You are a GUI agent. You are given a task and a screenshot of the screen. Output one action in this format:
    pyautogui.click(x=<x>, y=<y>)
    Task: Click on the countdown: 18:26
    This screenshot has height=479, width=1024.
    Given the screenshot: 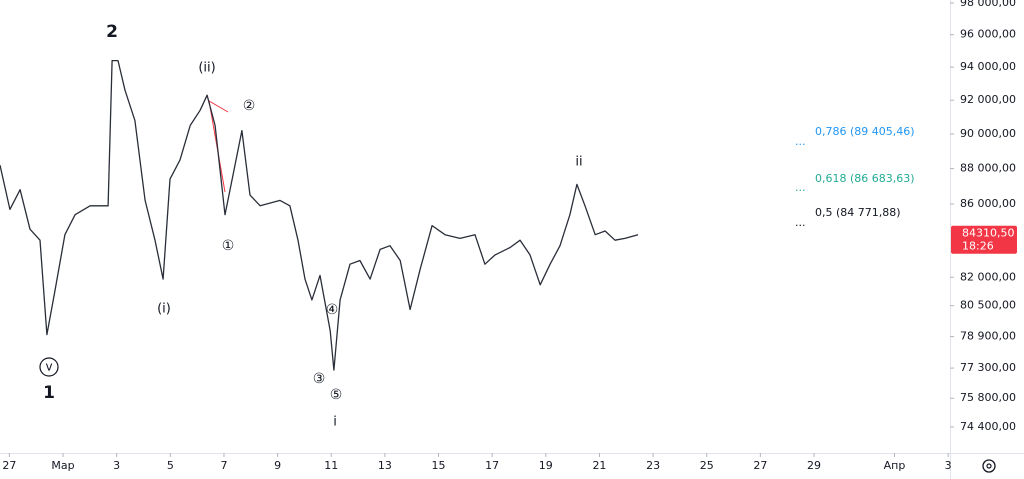 What is the action you would take?
    pyautogui.click(x=978, y=246)
    